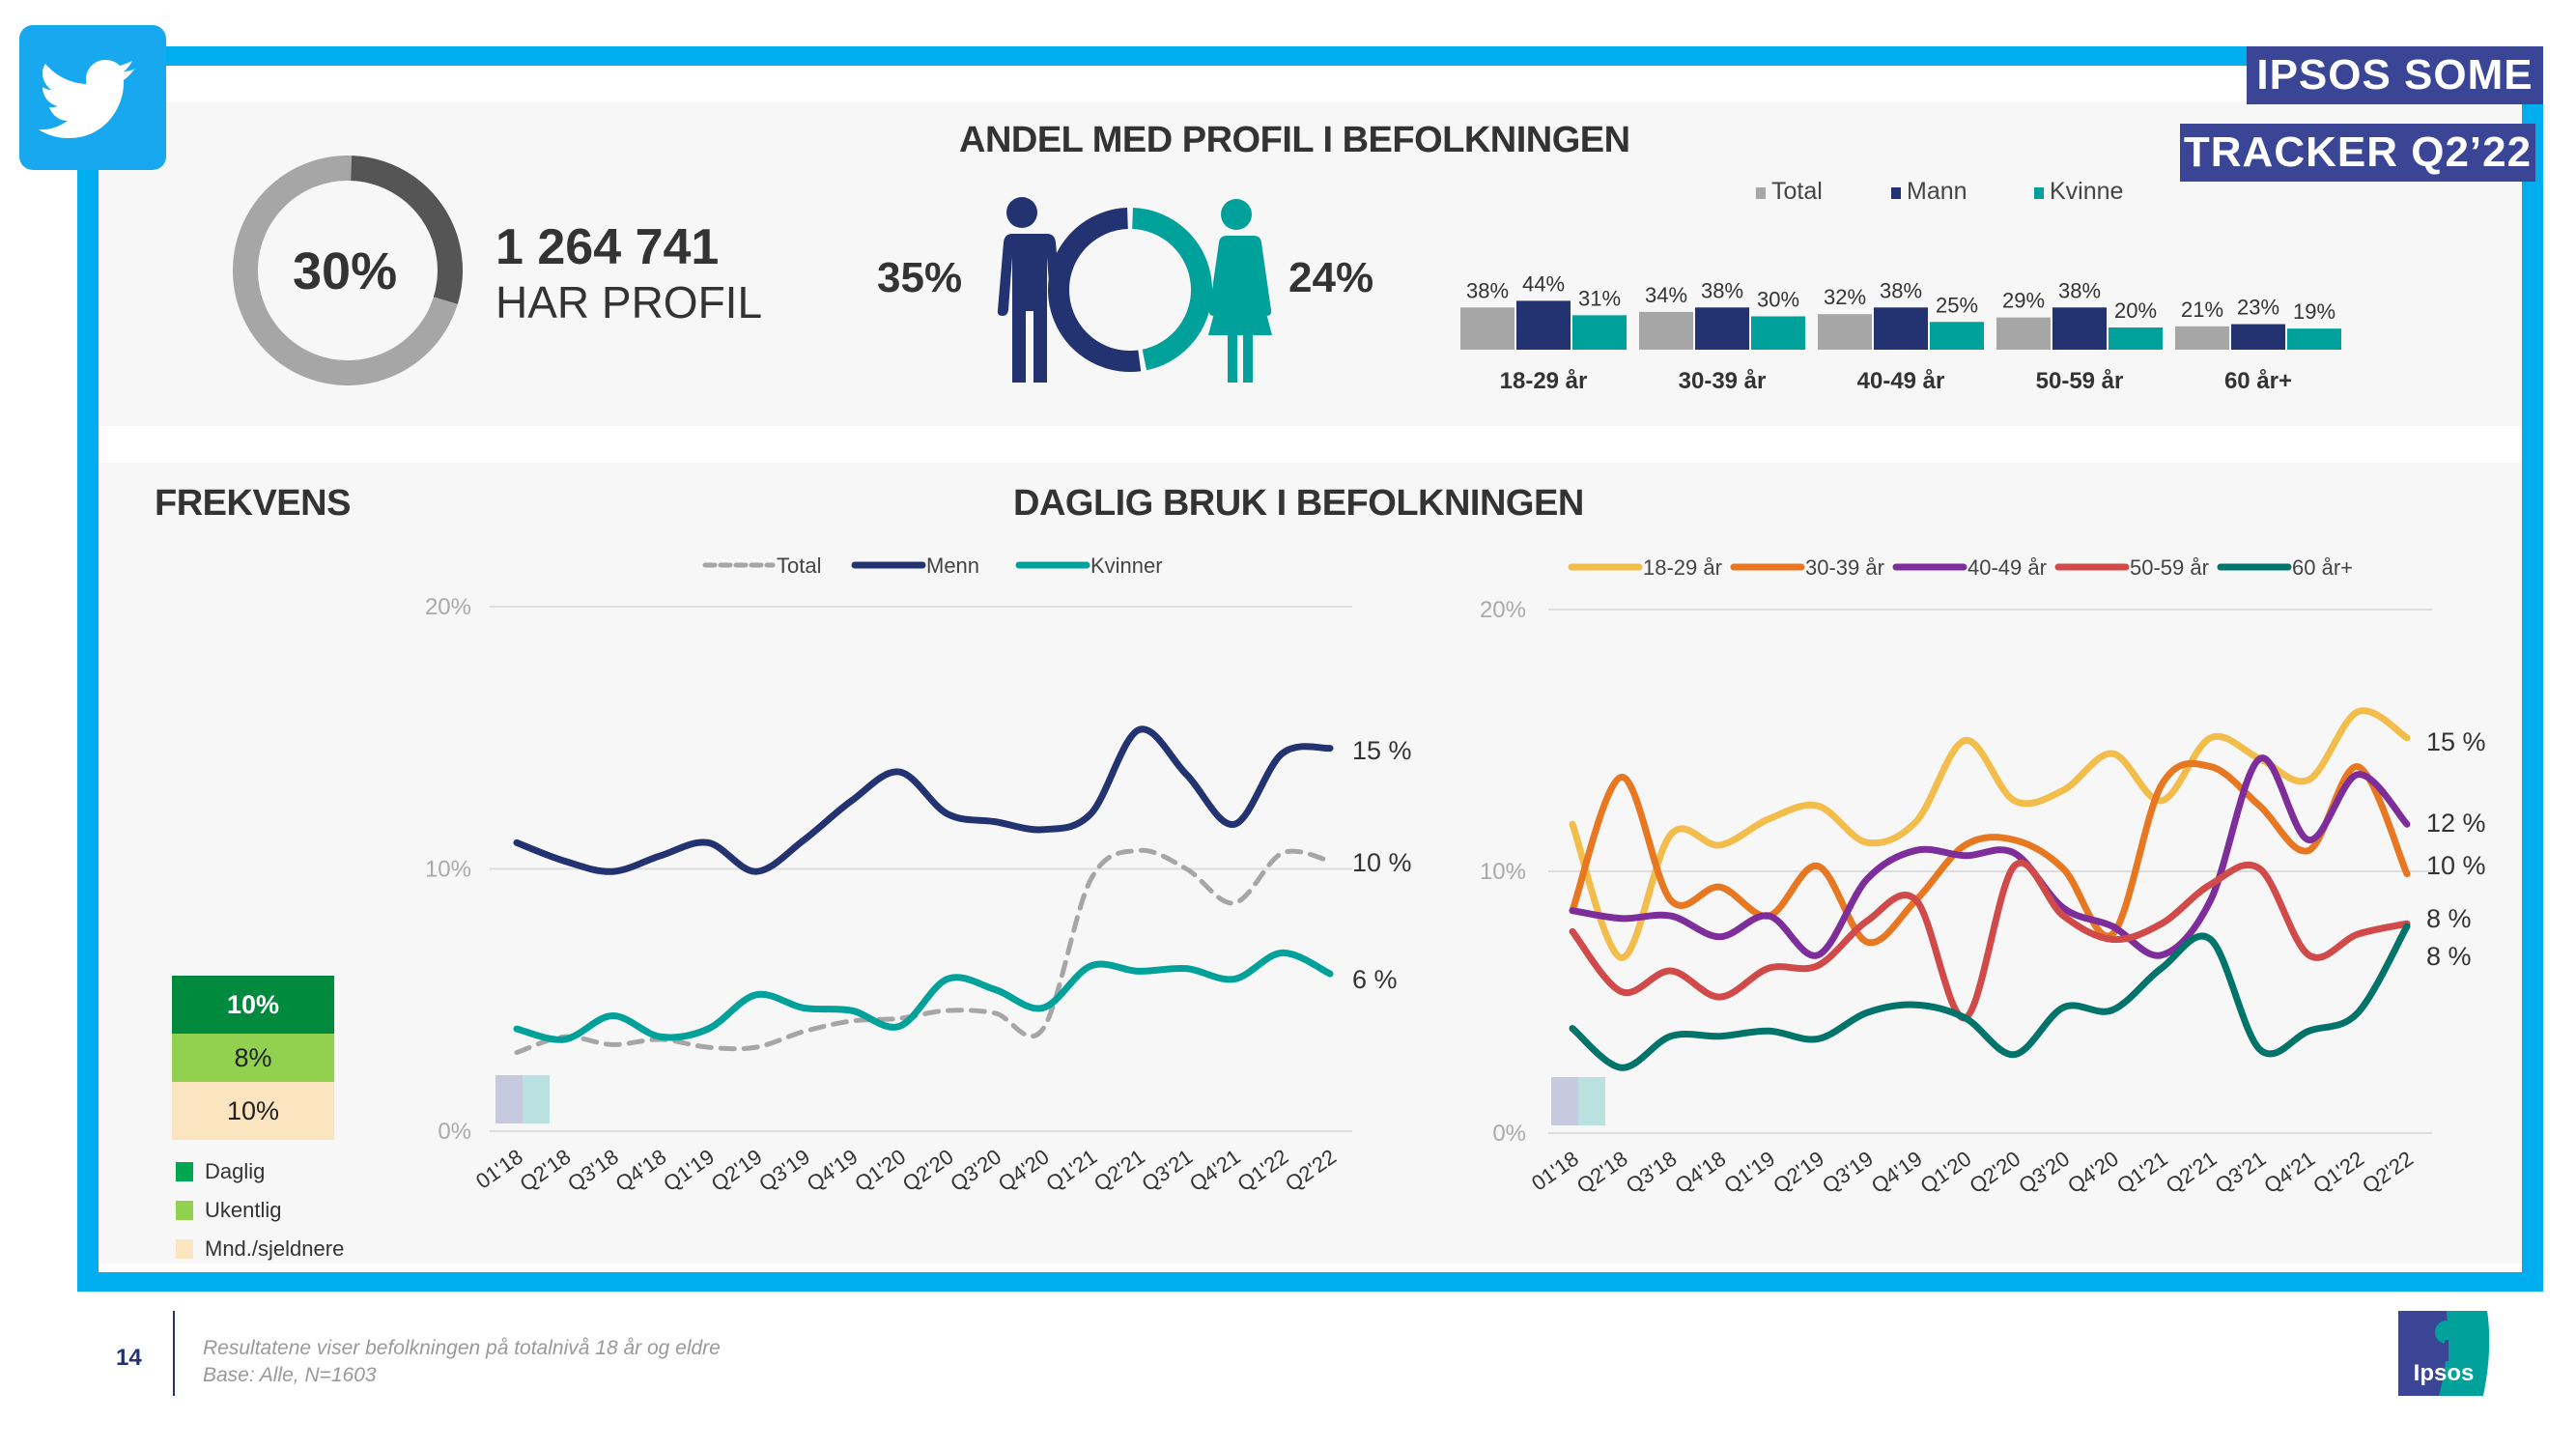 The image size is (2576, 1449). Describe the element at coordinates (1310, 1282) in the screenshot. I see `frame-bottom-bar` at that location.